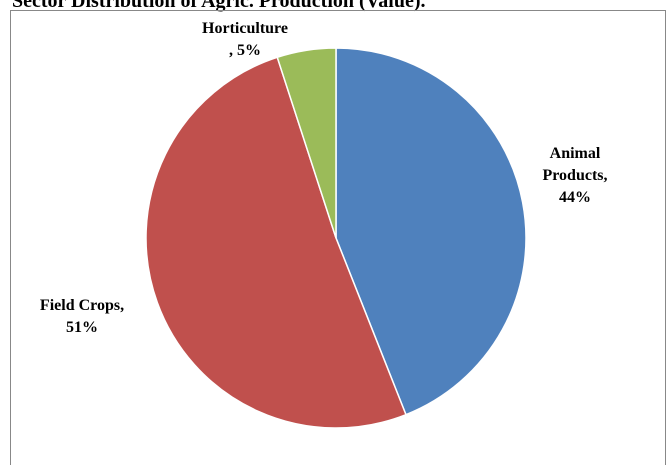 The image size is (666, 465). What do you see at coordinates (82, 316) in the screenshot?
I see `data-label-field-crops: Field Crops, 51%` at bounding box center [82, 316].